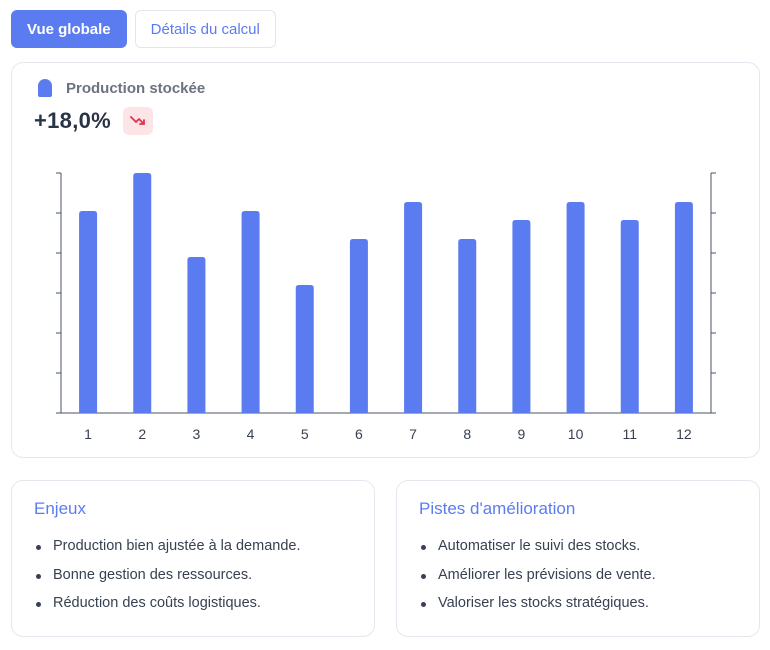  I want to click on chart-legend: Production stockée, so click(121, 88).